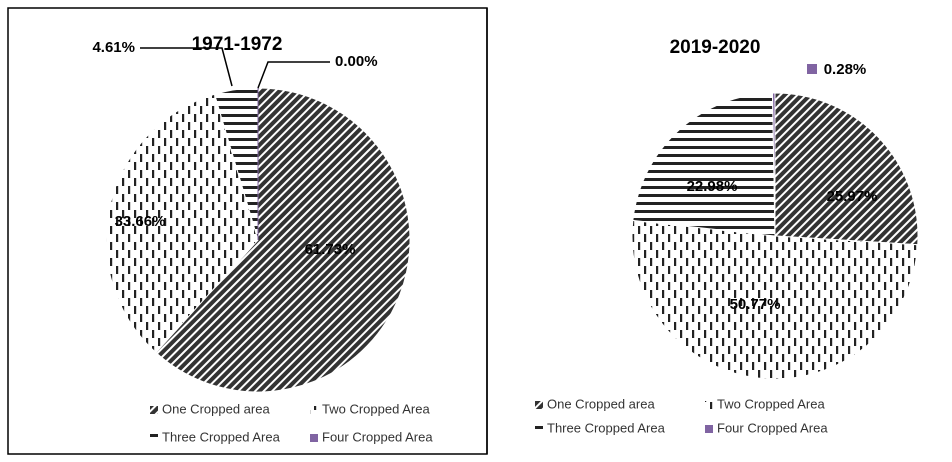  Describe the element at coordinates (237, 44) in the screenshot. I see `chart-title: 1971-1972` at that location.